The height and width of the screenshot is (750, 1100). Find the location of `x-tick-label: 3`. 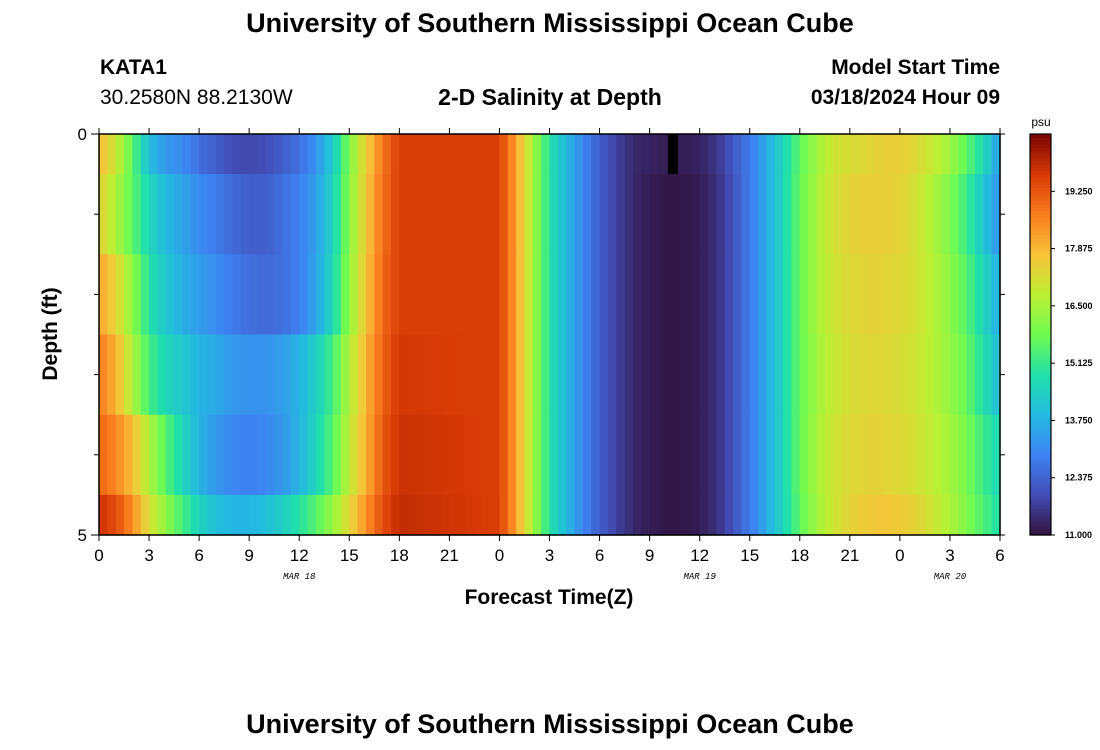

x-tick-label: 3 is located at coordinates (949, 555).